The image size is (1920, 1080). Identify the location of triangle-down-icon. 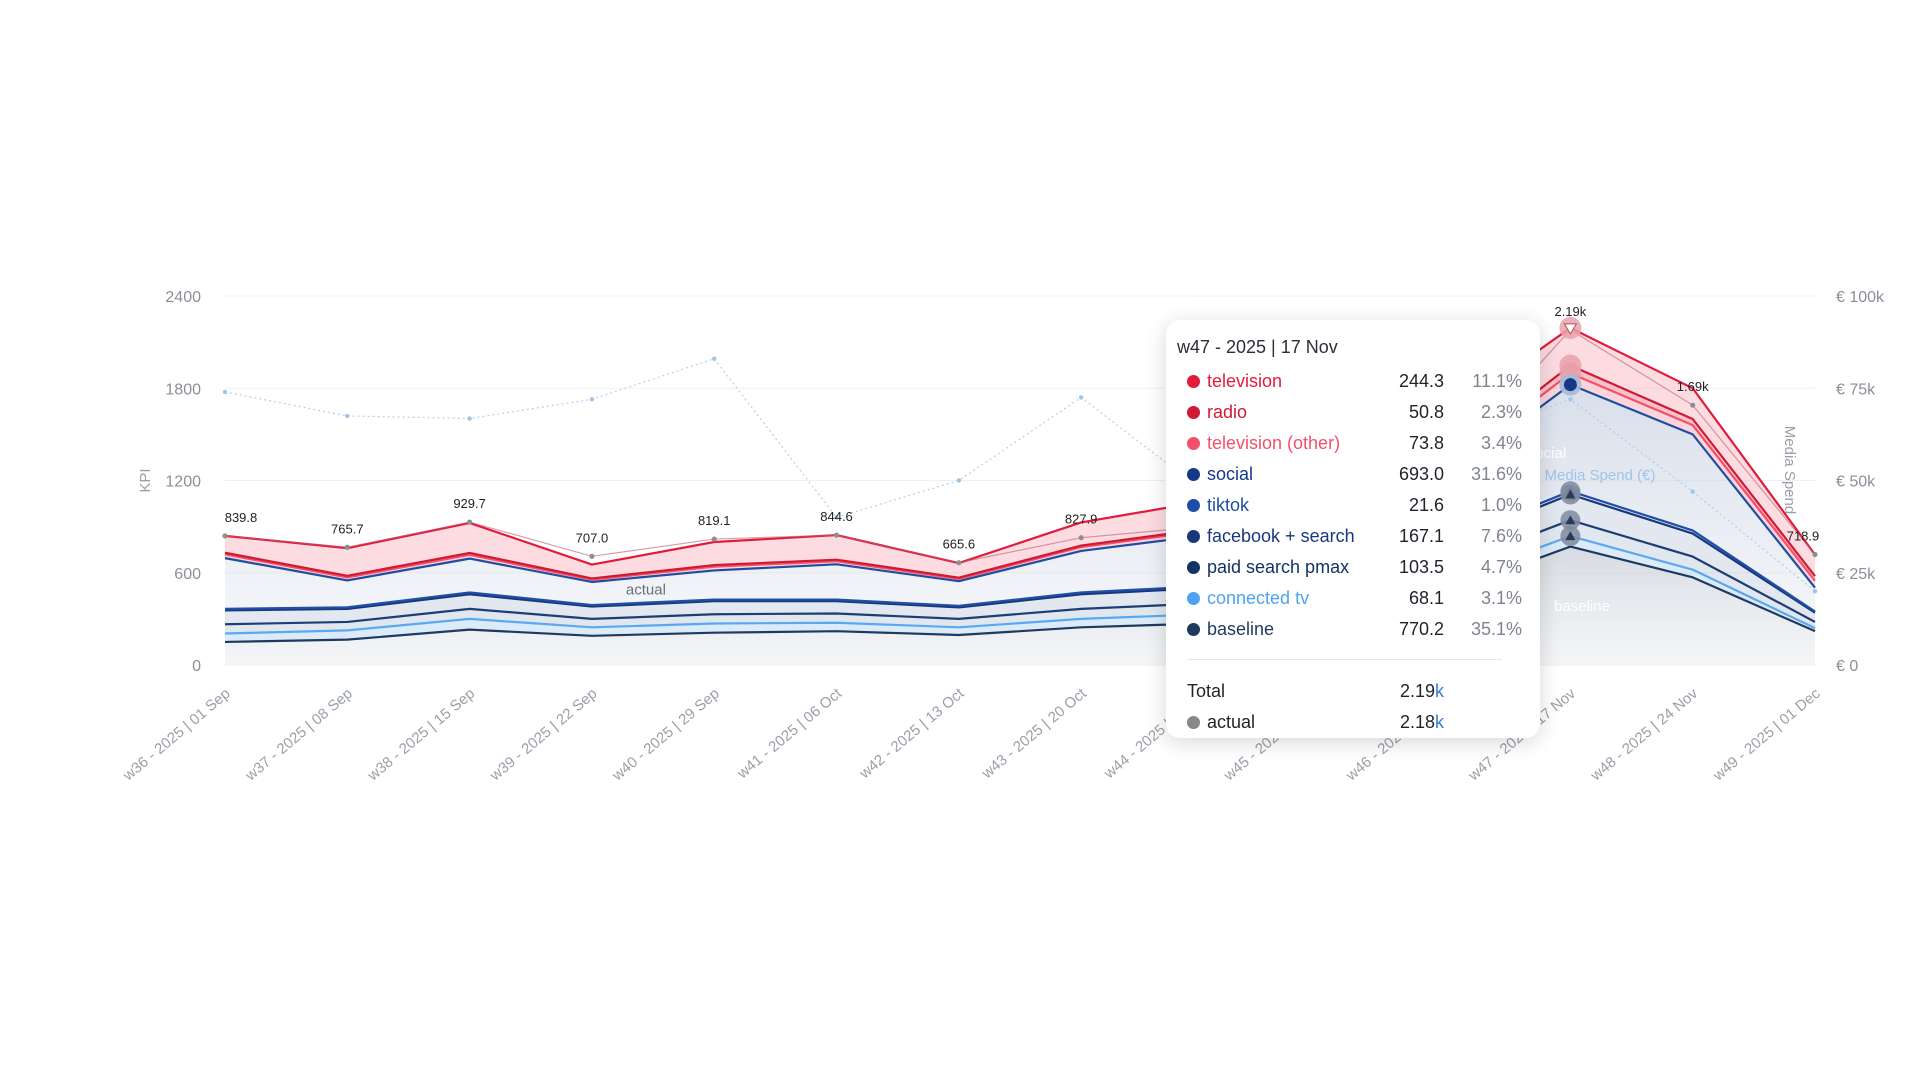
(1570, 329).